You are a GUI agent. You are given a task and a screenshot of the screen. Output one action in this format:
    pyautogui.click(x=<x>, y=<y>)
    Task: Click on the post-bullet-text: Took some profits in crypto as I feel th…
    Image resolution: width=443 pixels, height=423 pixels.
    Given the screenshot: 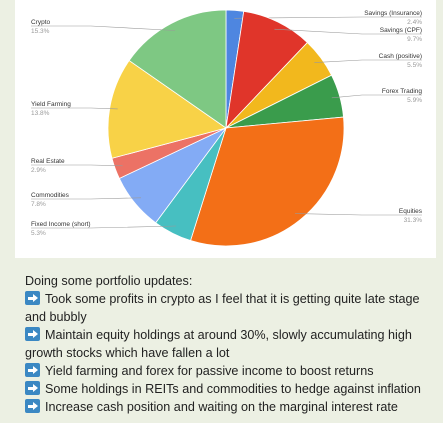 What is the action you would take?
    pyautogui.click(x=222, y=308)
    